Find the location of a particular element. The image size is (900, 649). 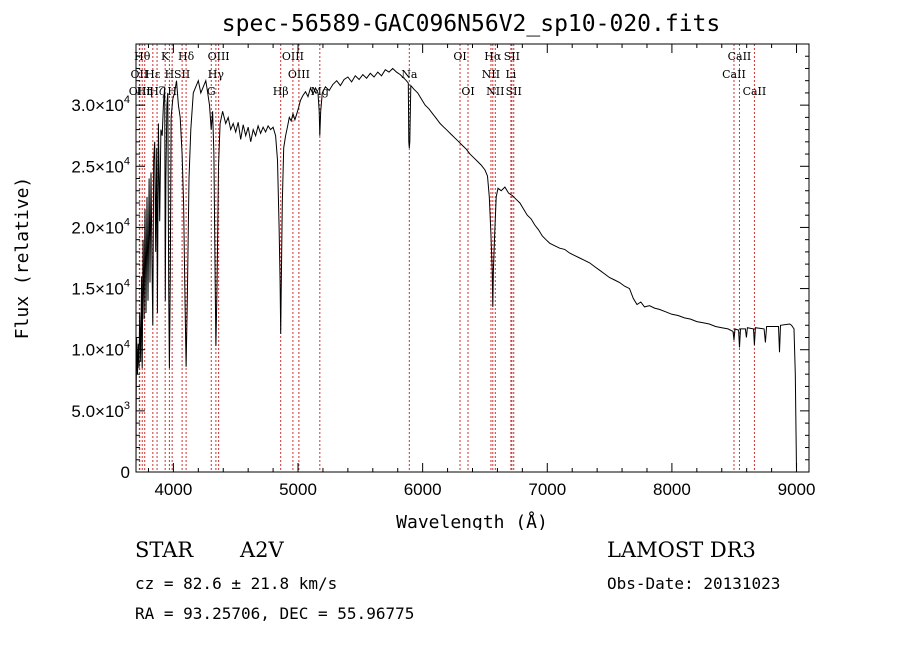

chart-title: spec-56589-GAC096N56V2_sp10-020.fits is located at coordinates (471, 24).